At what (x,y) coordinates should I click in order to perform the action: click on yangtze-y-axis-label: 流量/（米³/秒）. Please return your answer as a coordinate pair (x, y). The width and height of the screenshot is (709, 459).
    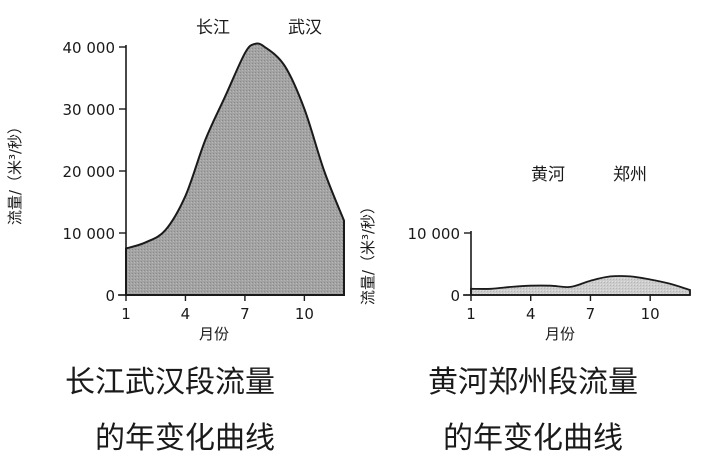
    Looking at the image, I should click on (15, 172).